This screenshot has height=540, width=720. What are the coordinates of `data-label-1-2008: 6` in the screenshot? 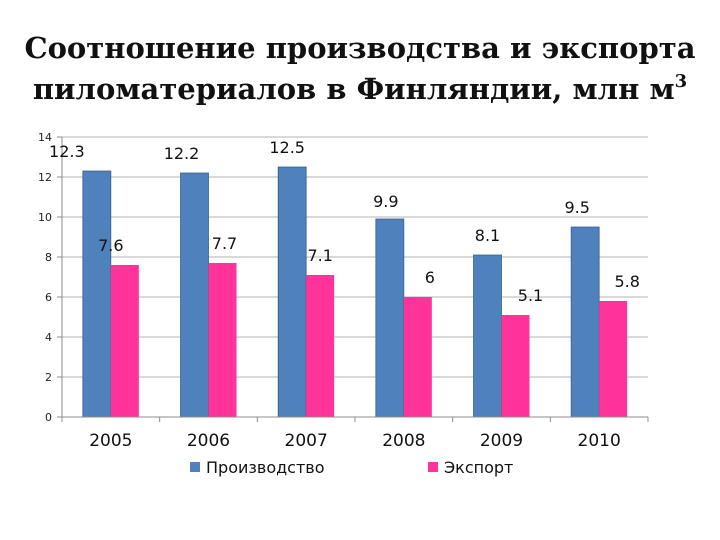 It's located at (430, 277).